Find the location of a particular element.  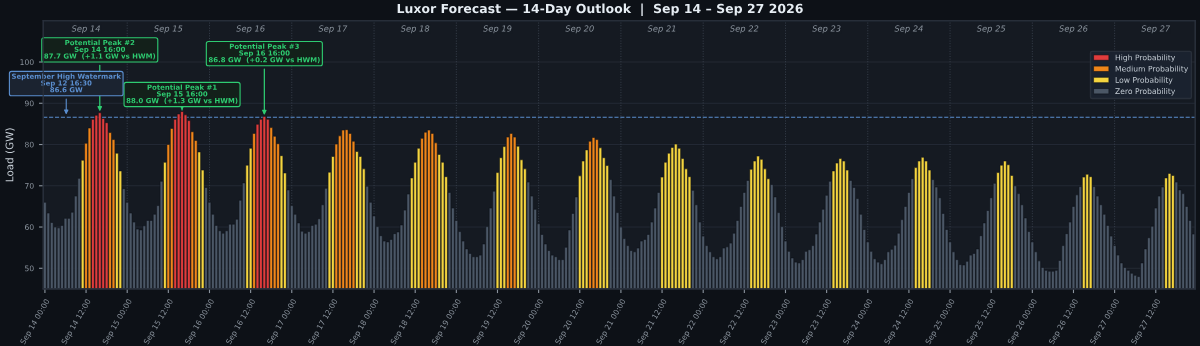

x2-tick-label: Sep 18 is located at coordinates (415, 29).